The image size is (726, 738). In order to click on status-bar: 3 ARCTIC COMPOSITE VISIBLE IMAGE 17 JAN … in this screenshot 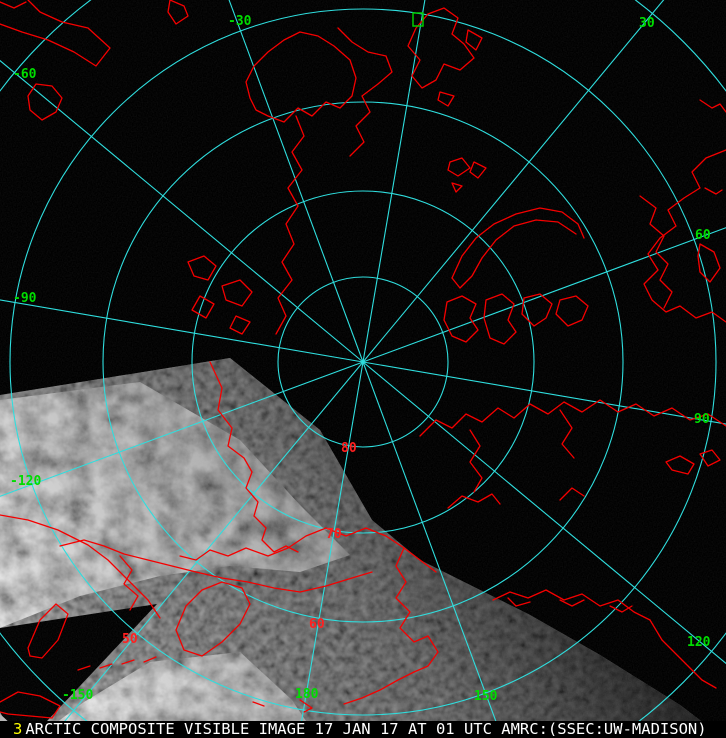, I will do `click(363, 729)`.